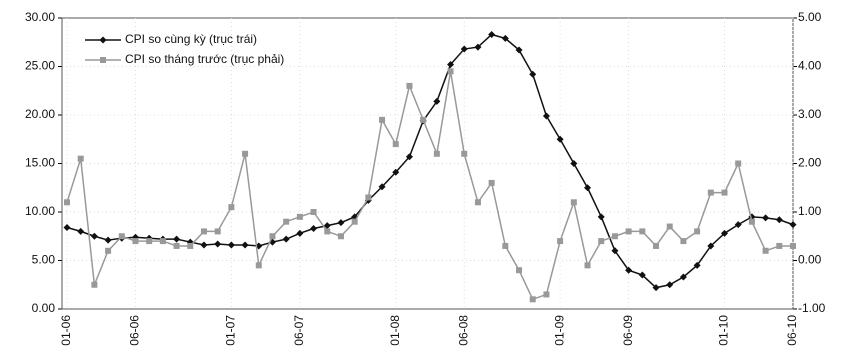 The image size is (842, 363). What do you see at coordinates (44, 308) in the screenshot?
I see `y-tick-label: 0.00` at bounding box center [44, 308].